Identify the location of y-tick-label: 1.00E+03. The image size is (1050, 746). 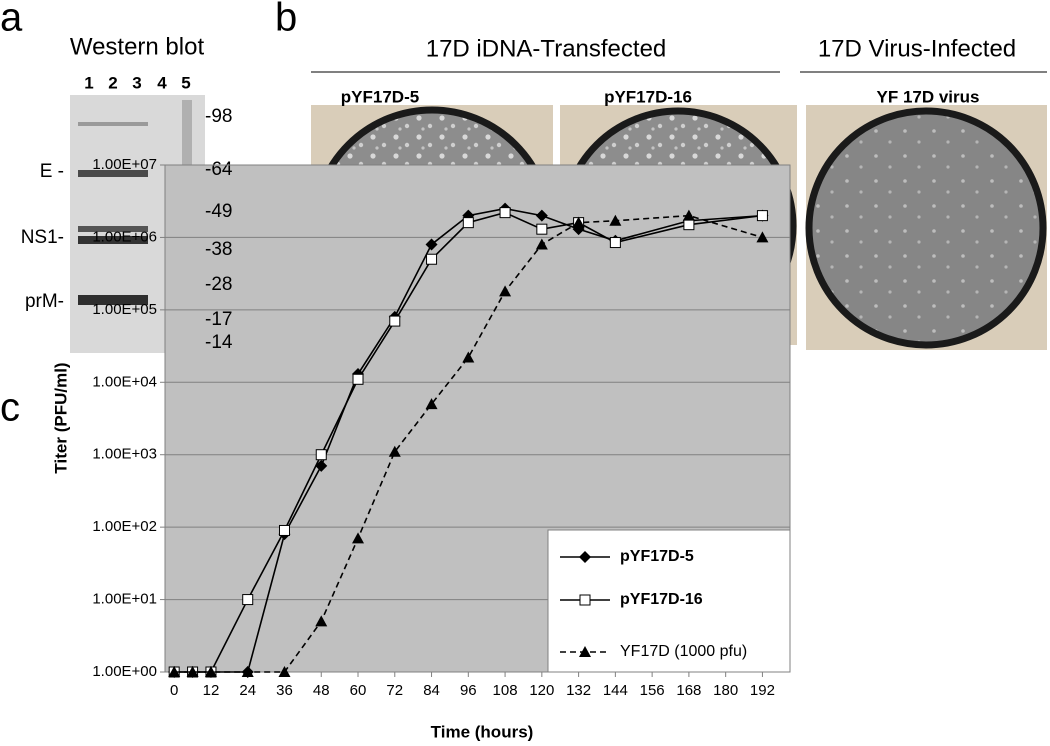
(124, 454).